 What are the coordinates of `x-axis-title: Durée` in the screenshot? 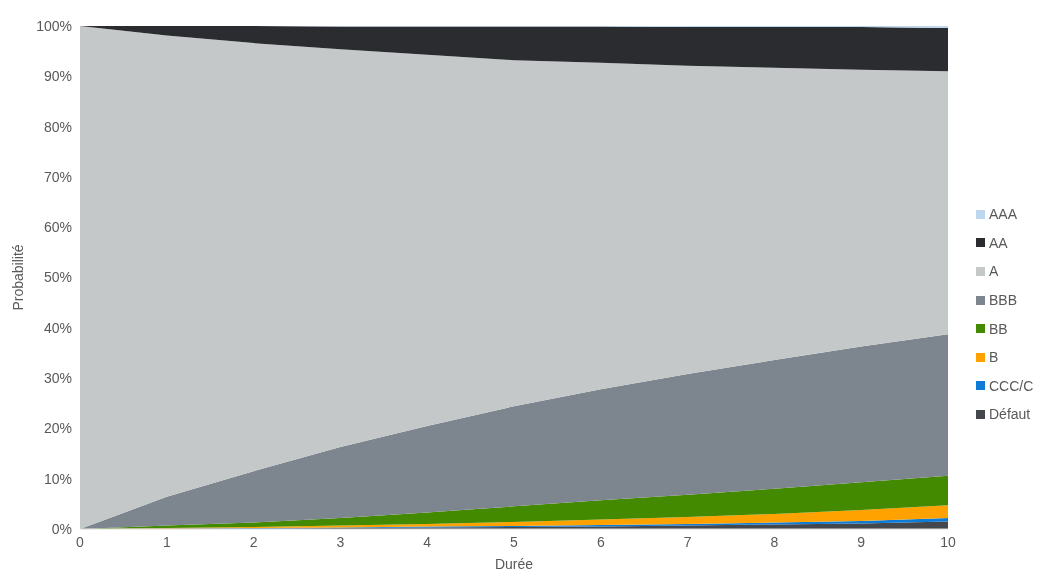 It's located at (514, 564).